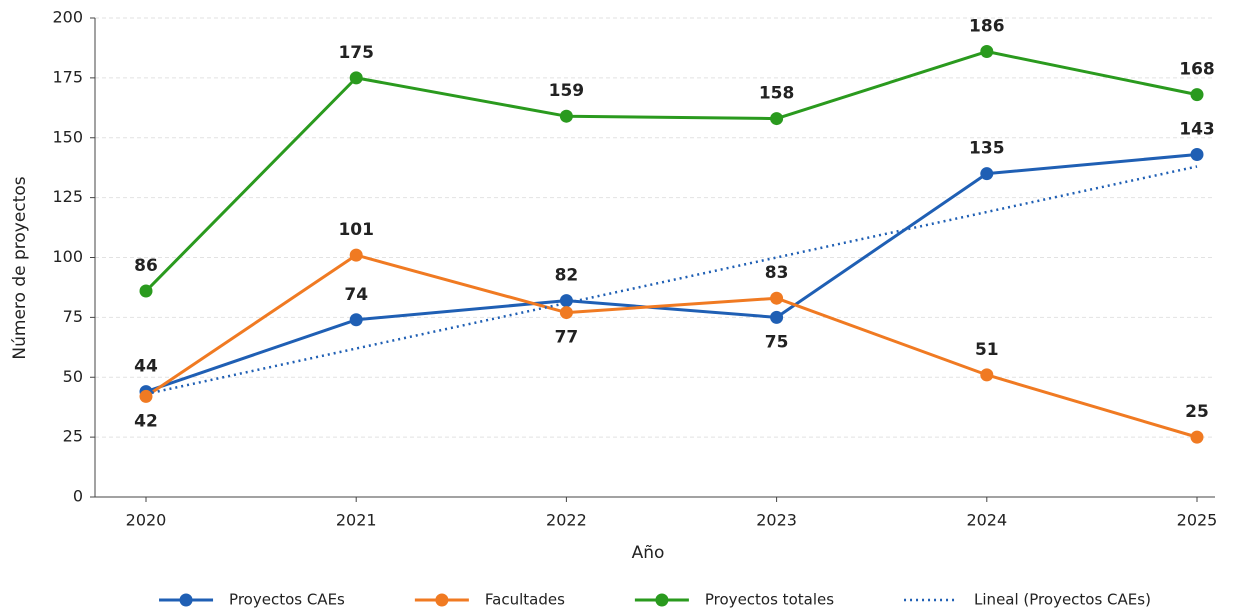  I want to click on data-label: 175, so click(356, 53).